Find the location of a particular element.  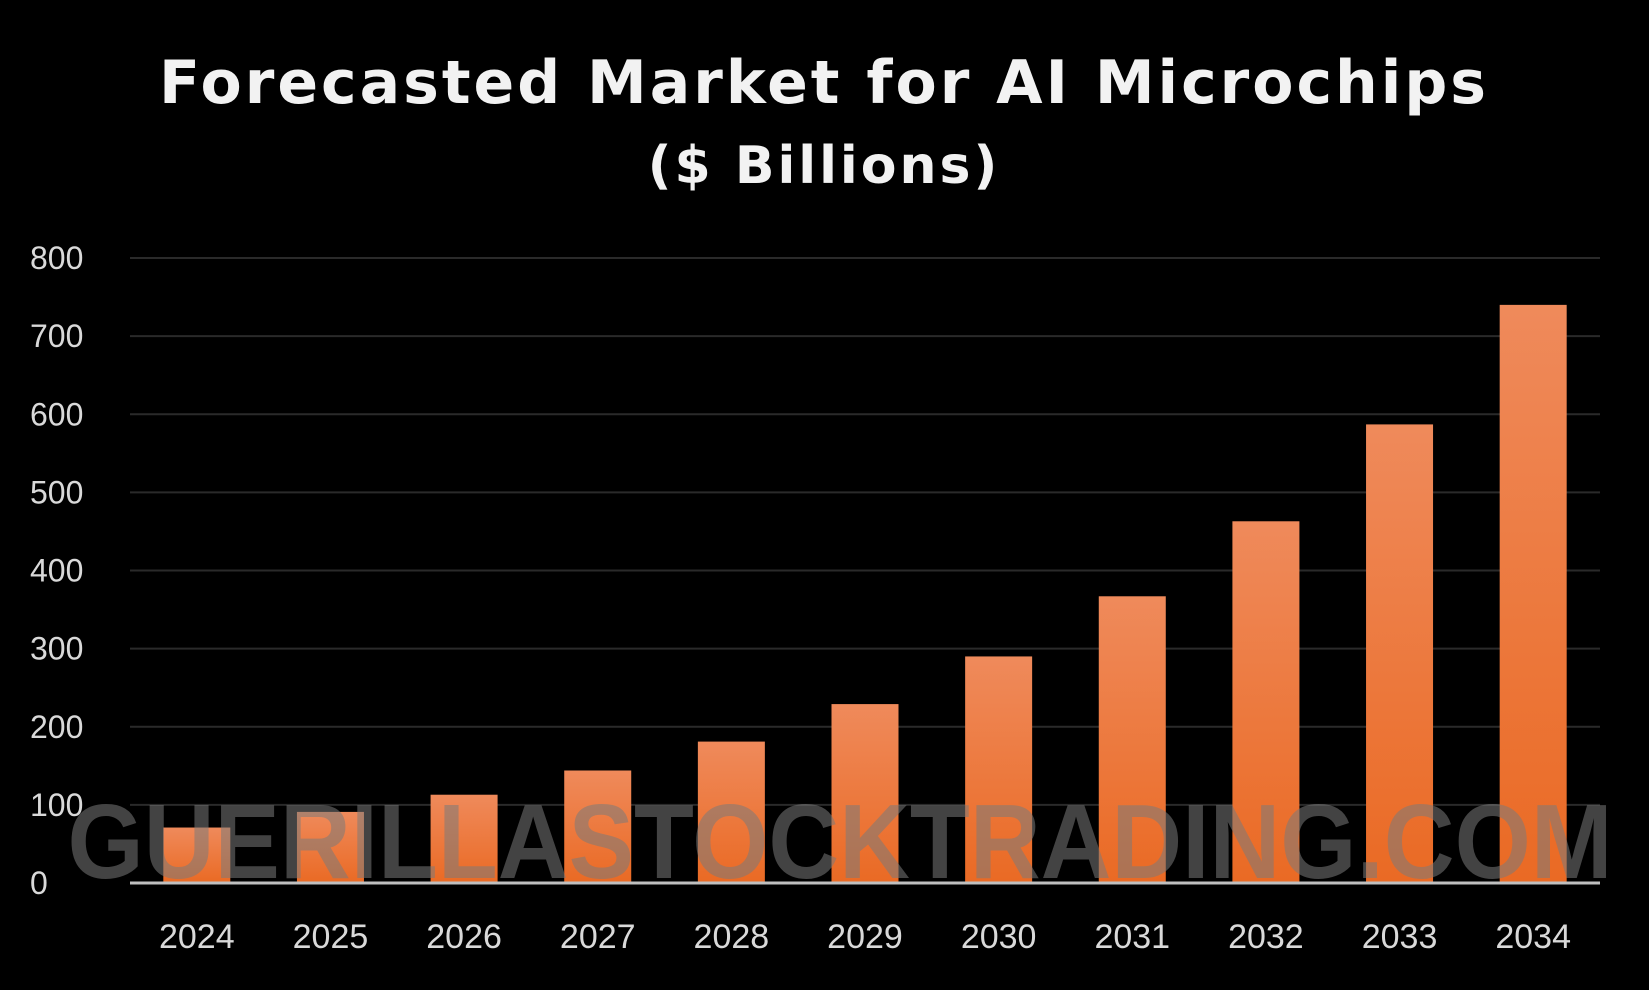

y-tick-label: 600 is located at coordinates (56, 414).